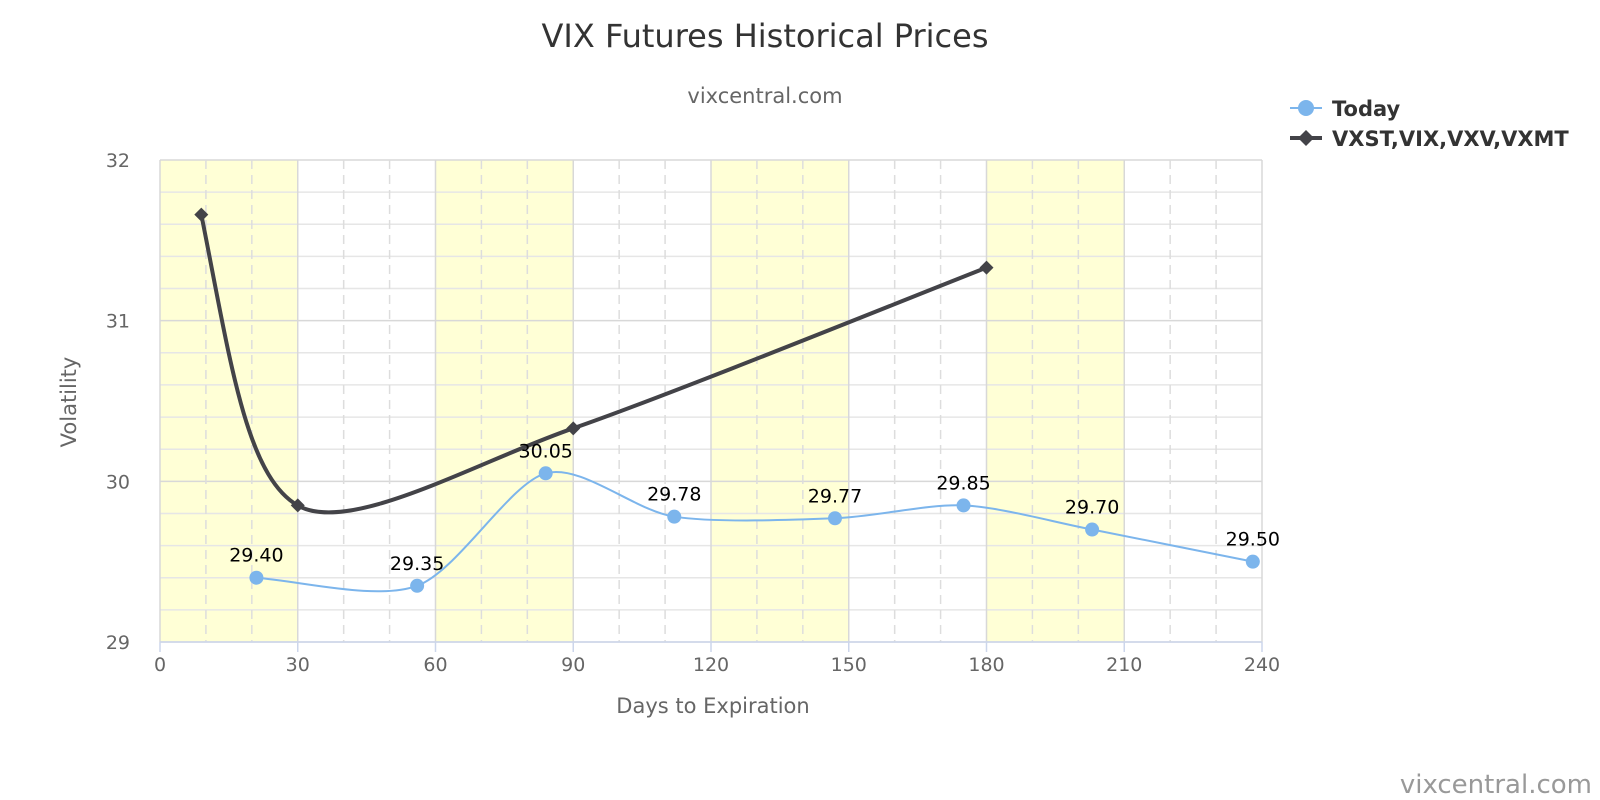 The image size is (1600, 800). Describe the element at coordinates (712, 706) in the screenshot. I see `x-axis-title: Days to Expiration` at that location.